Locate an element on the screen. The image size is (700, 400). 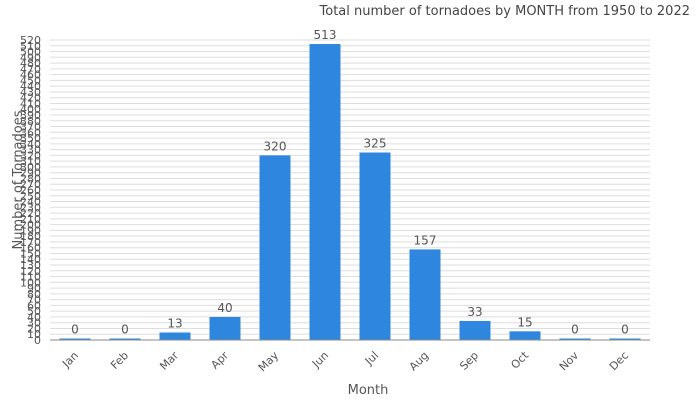
data-label-feb: 0 is located at coordinates (125, 330).